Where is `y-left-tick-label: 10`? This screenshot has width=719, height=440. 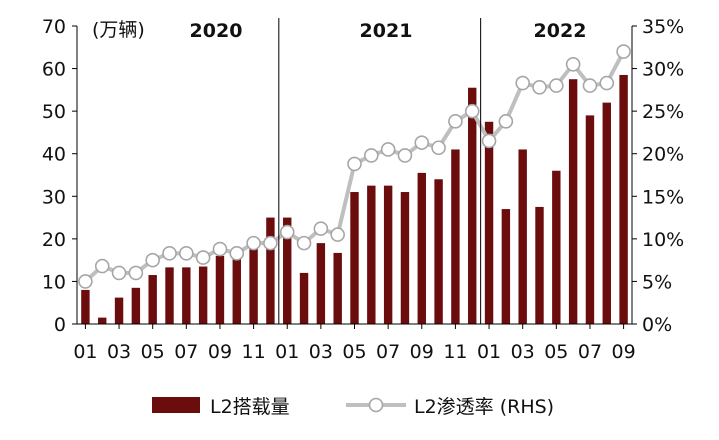
y-left-tick-label: 10 is located at coordinates (54, 282).